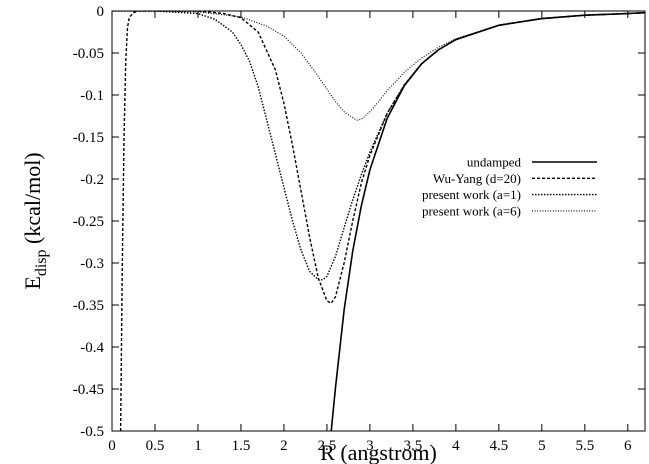 The width and height of the screenshot is (649, 464). Describe the element at coordinates (88, 222) in the screenshot. I see `y-tick-label: -0.25` at that location.